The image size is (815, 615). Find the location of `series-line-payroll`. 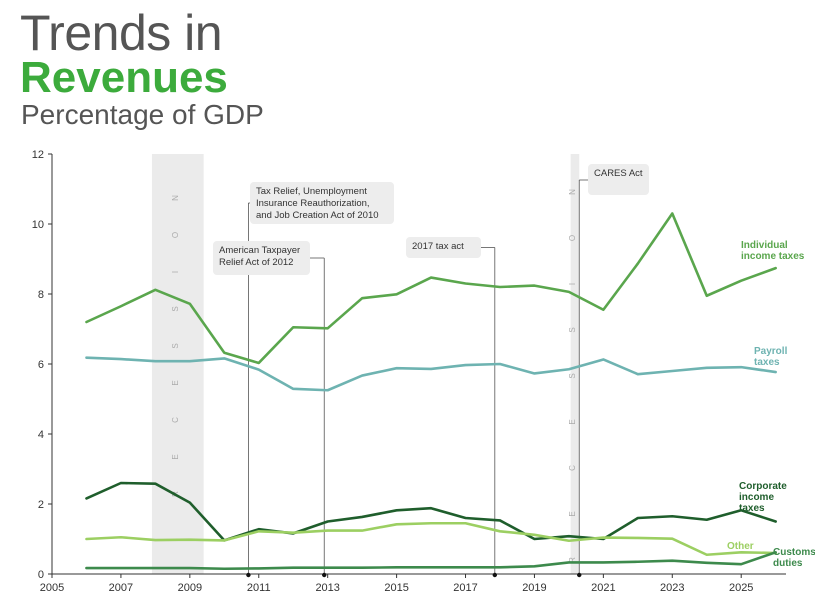

series-line-payroll is located at coordinates (431, 374).